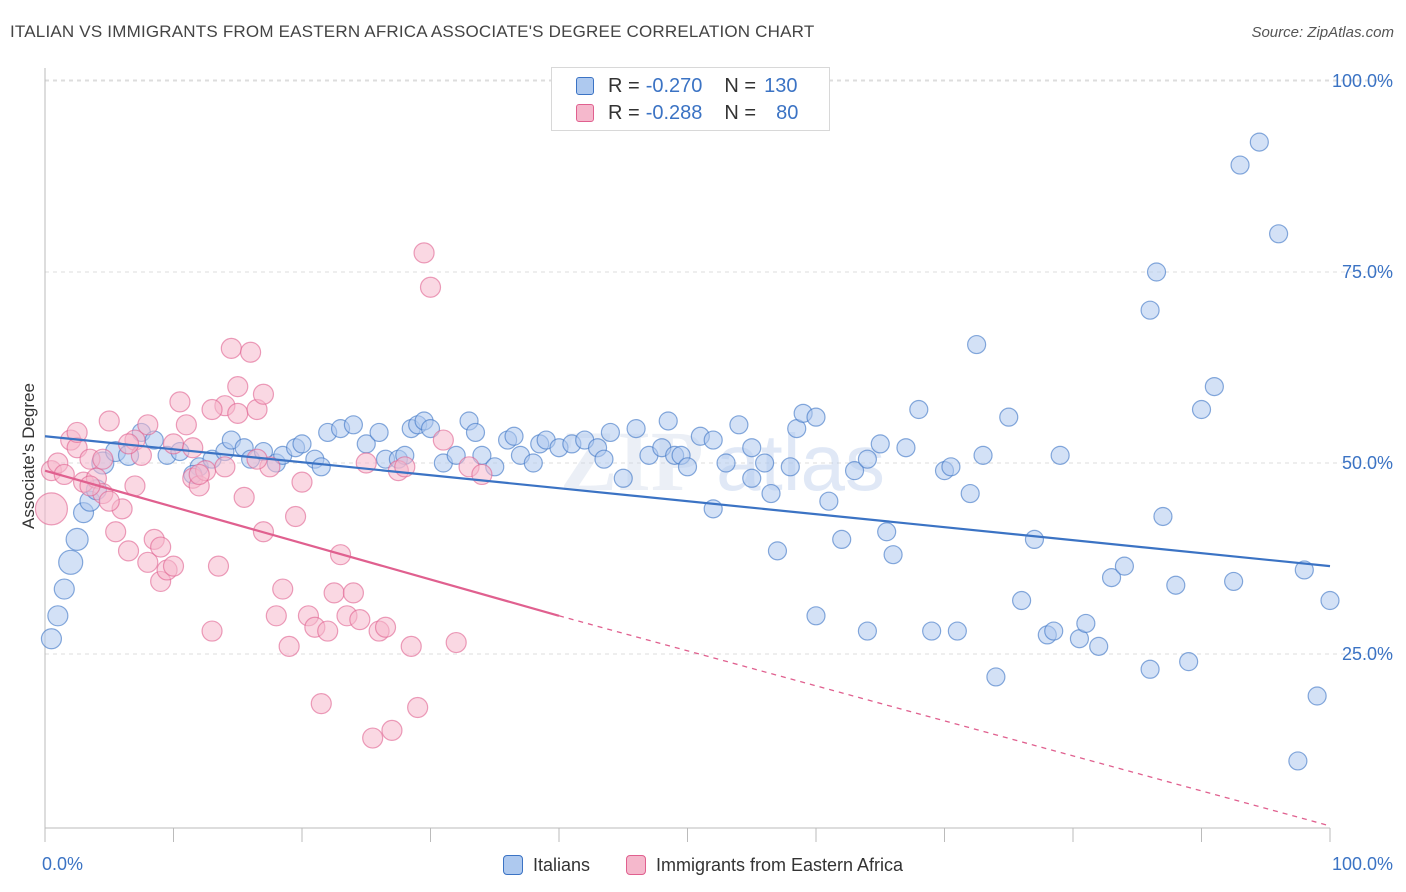 This screenshot has height=892, width=1406. Describe the element at coordinates (674, 112) in the screenshot. I see `r-value: -0.288` at that location.